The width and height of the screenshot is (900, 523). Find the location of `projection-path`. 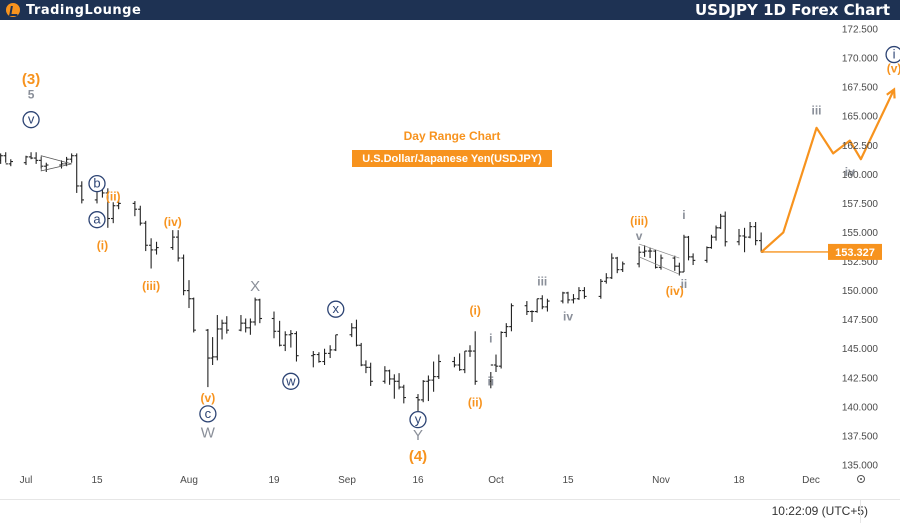

projection-path is located at coordinates (828, 171).